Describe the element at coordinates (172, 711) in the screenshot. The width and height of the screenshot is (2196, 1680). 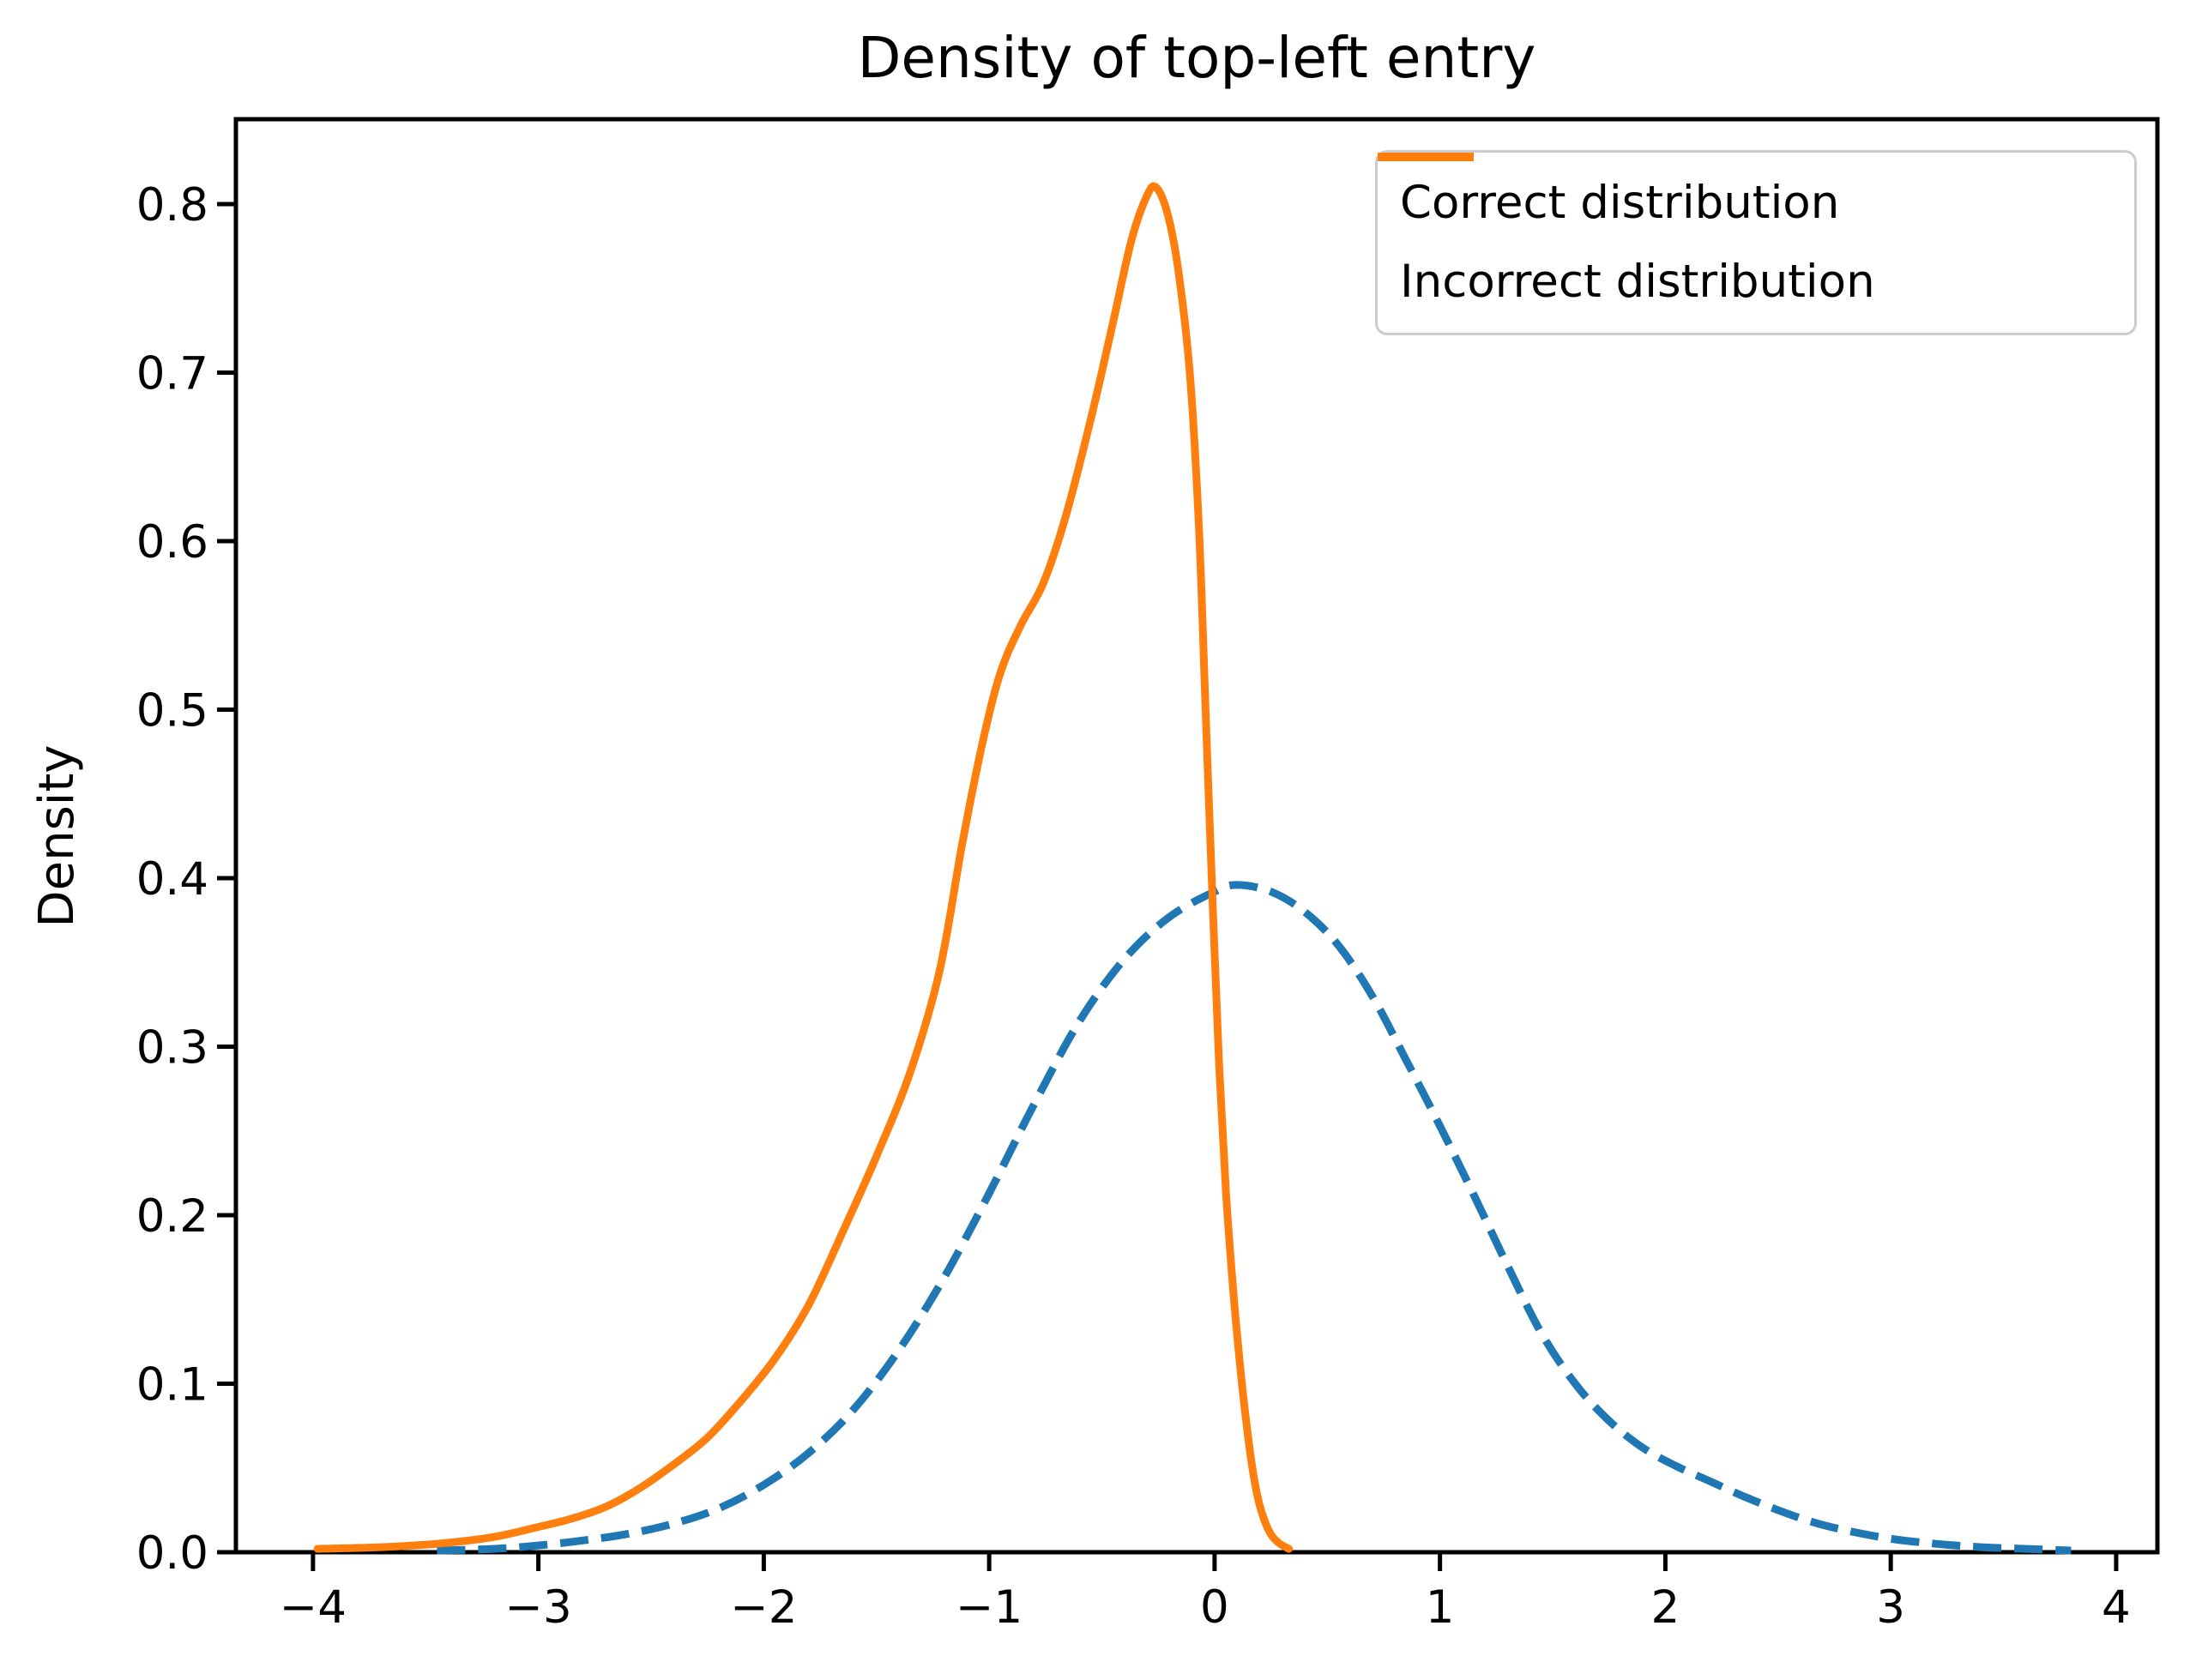
I see `y-tick-label: 0.5` at that location.